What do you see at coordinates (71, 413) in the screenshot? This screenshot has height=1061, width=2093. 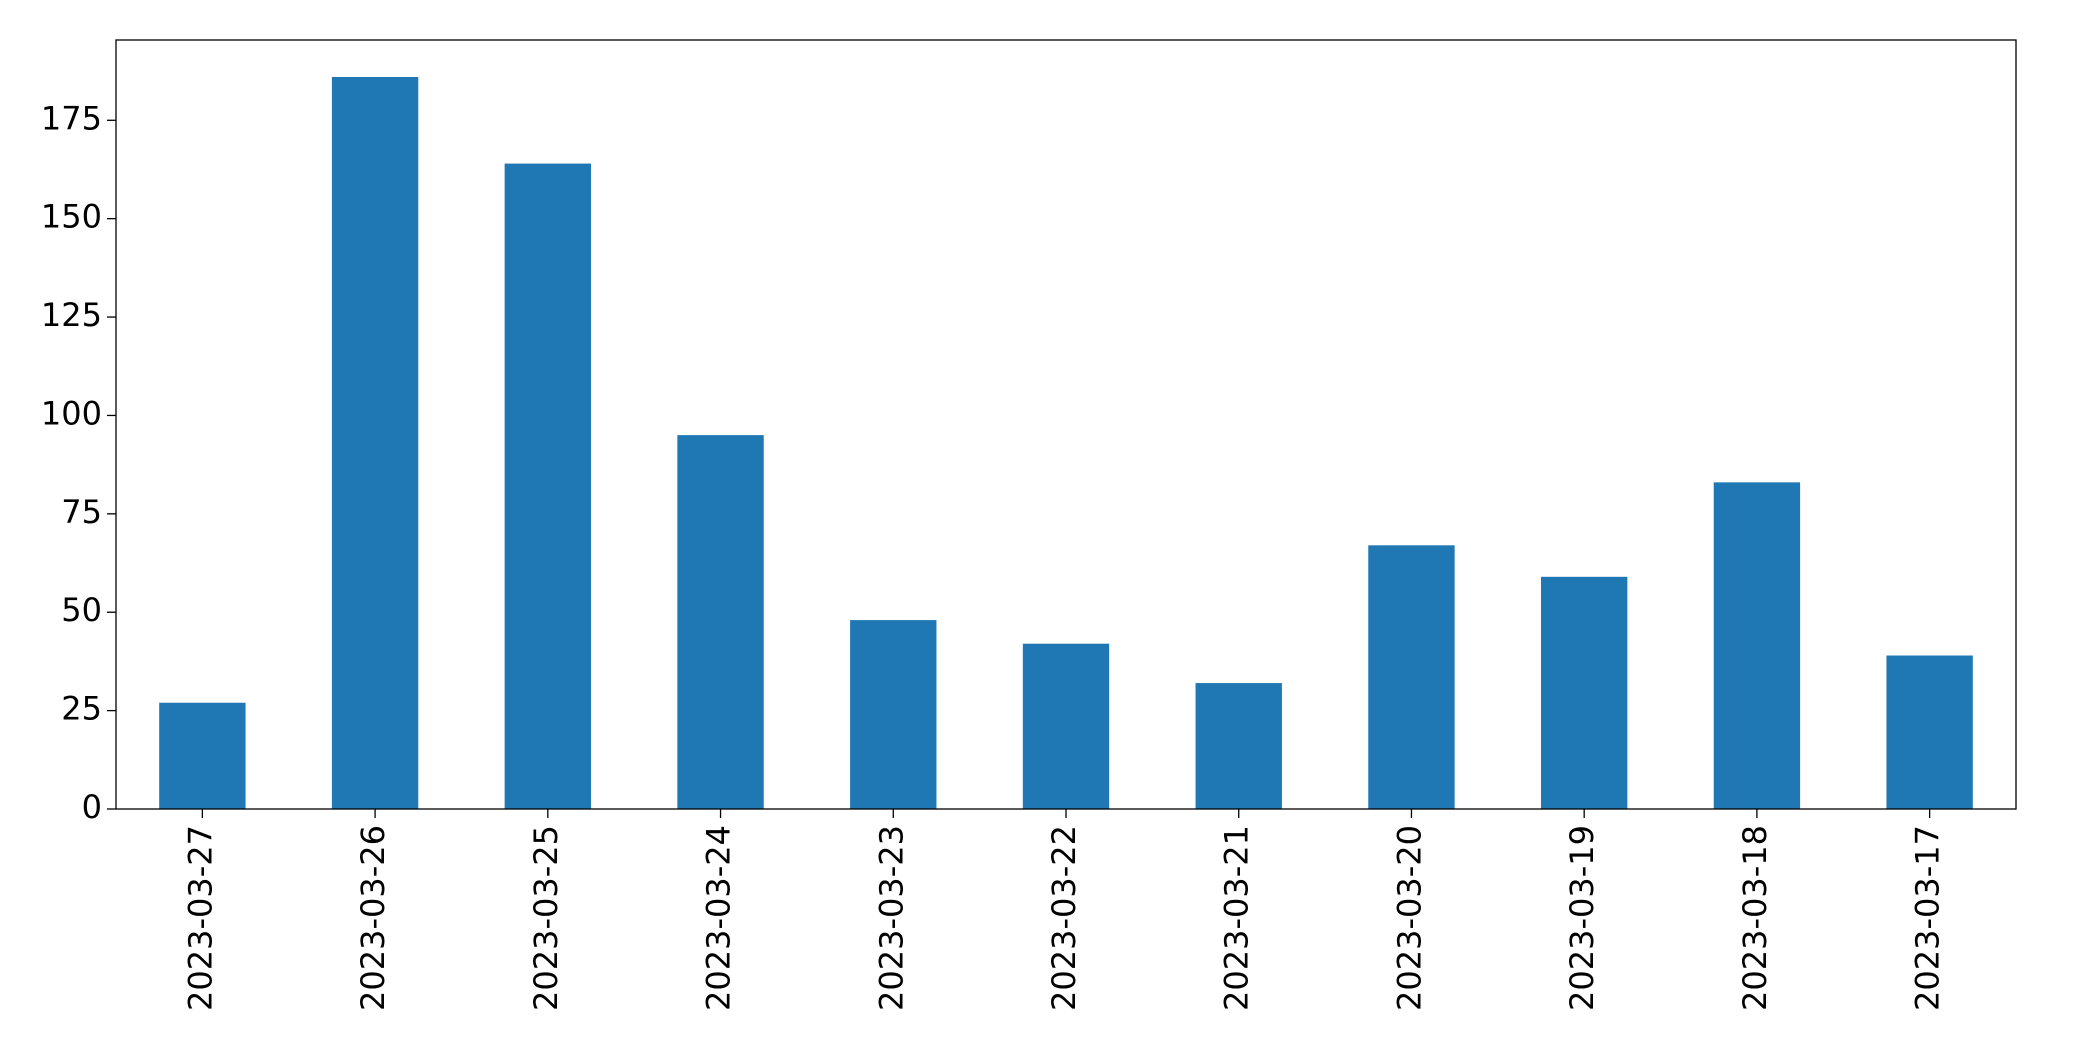 I see `y-tick-label: 100` at bounding box center [71, 413].